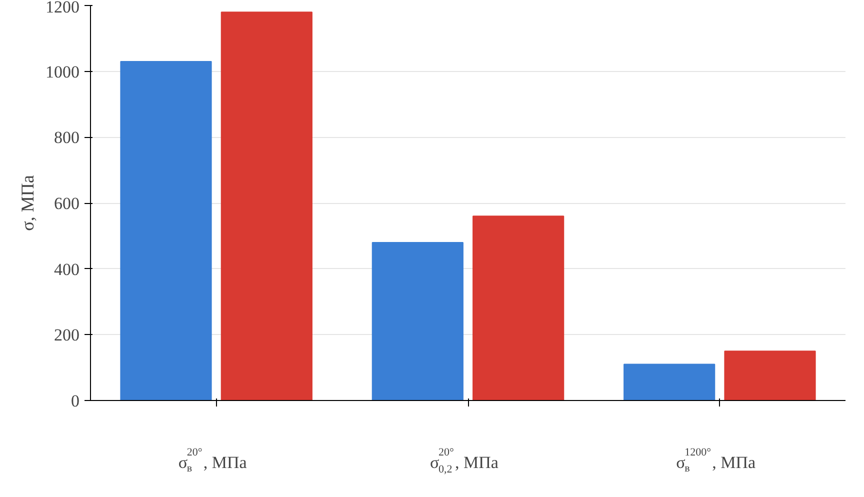  Describe the element at coordinates (75, 401) in the screenshot. I see `y-tick-label: 0` at that location.